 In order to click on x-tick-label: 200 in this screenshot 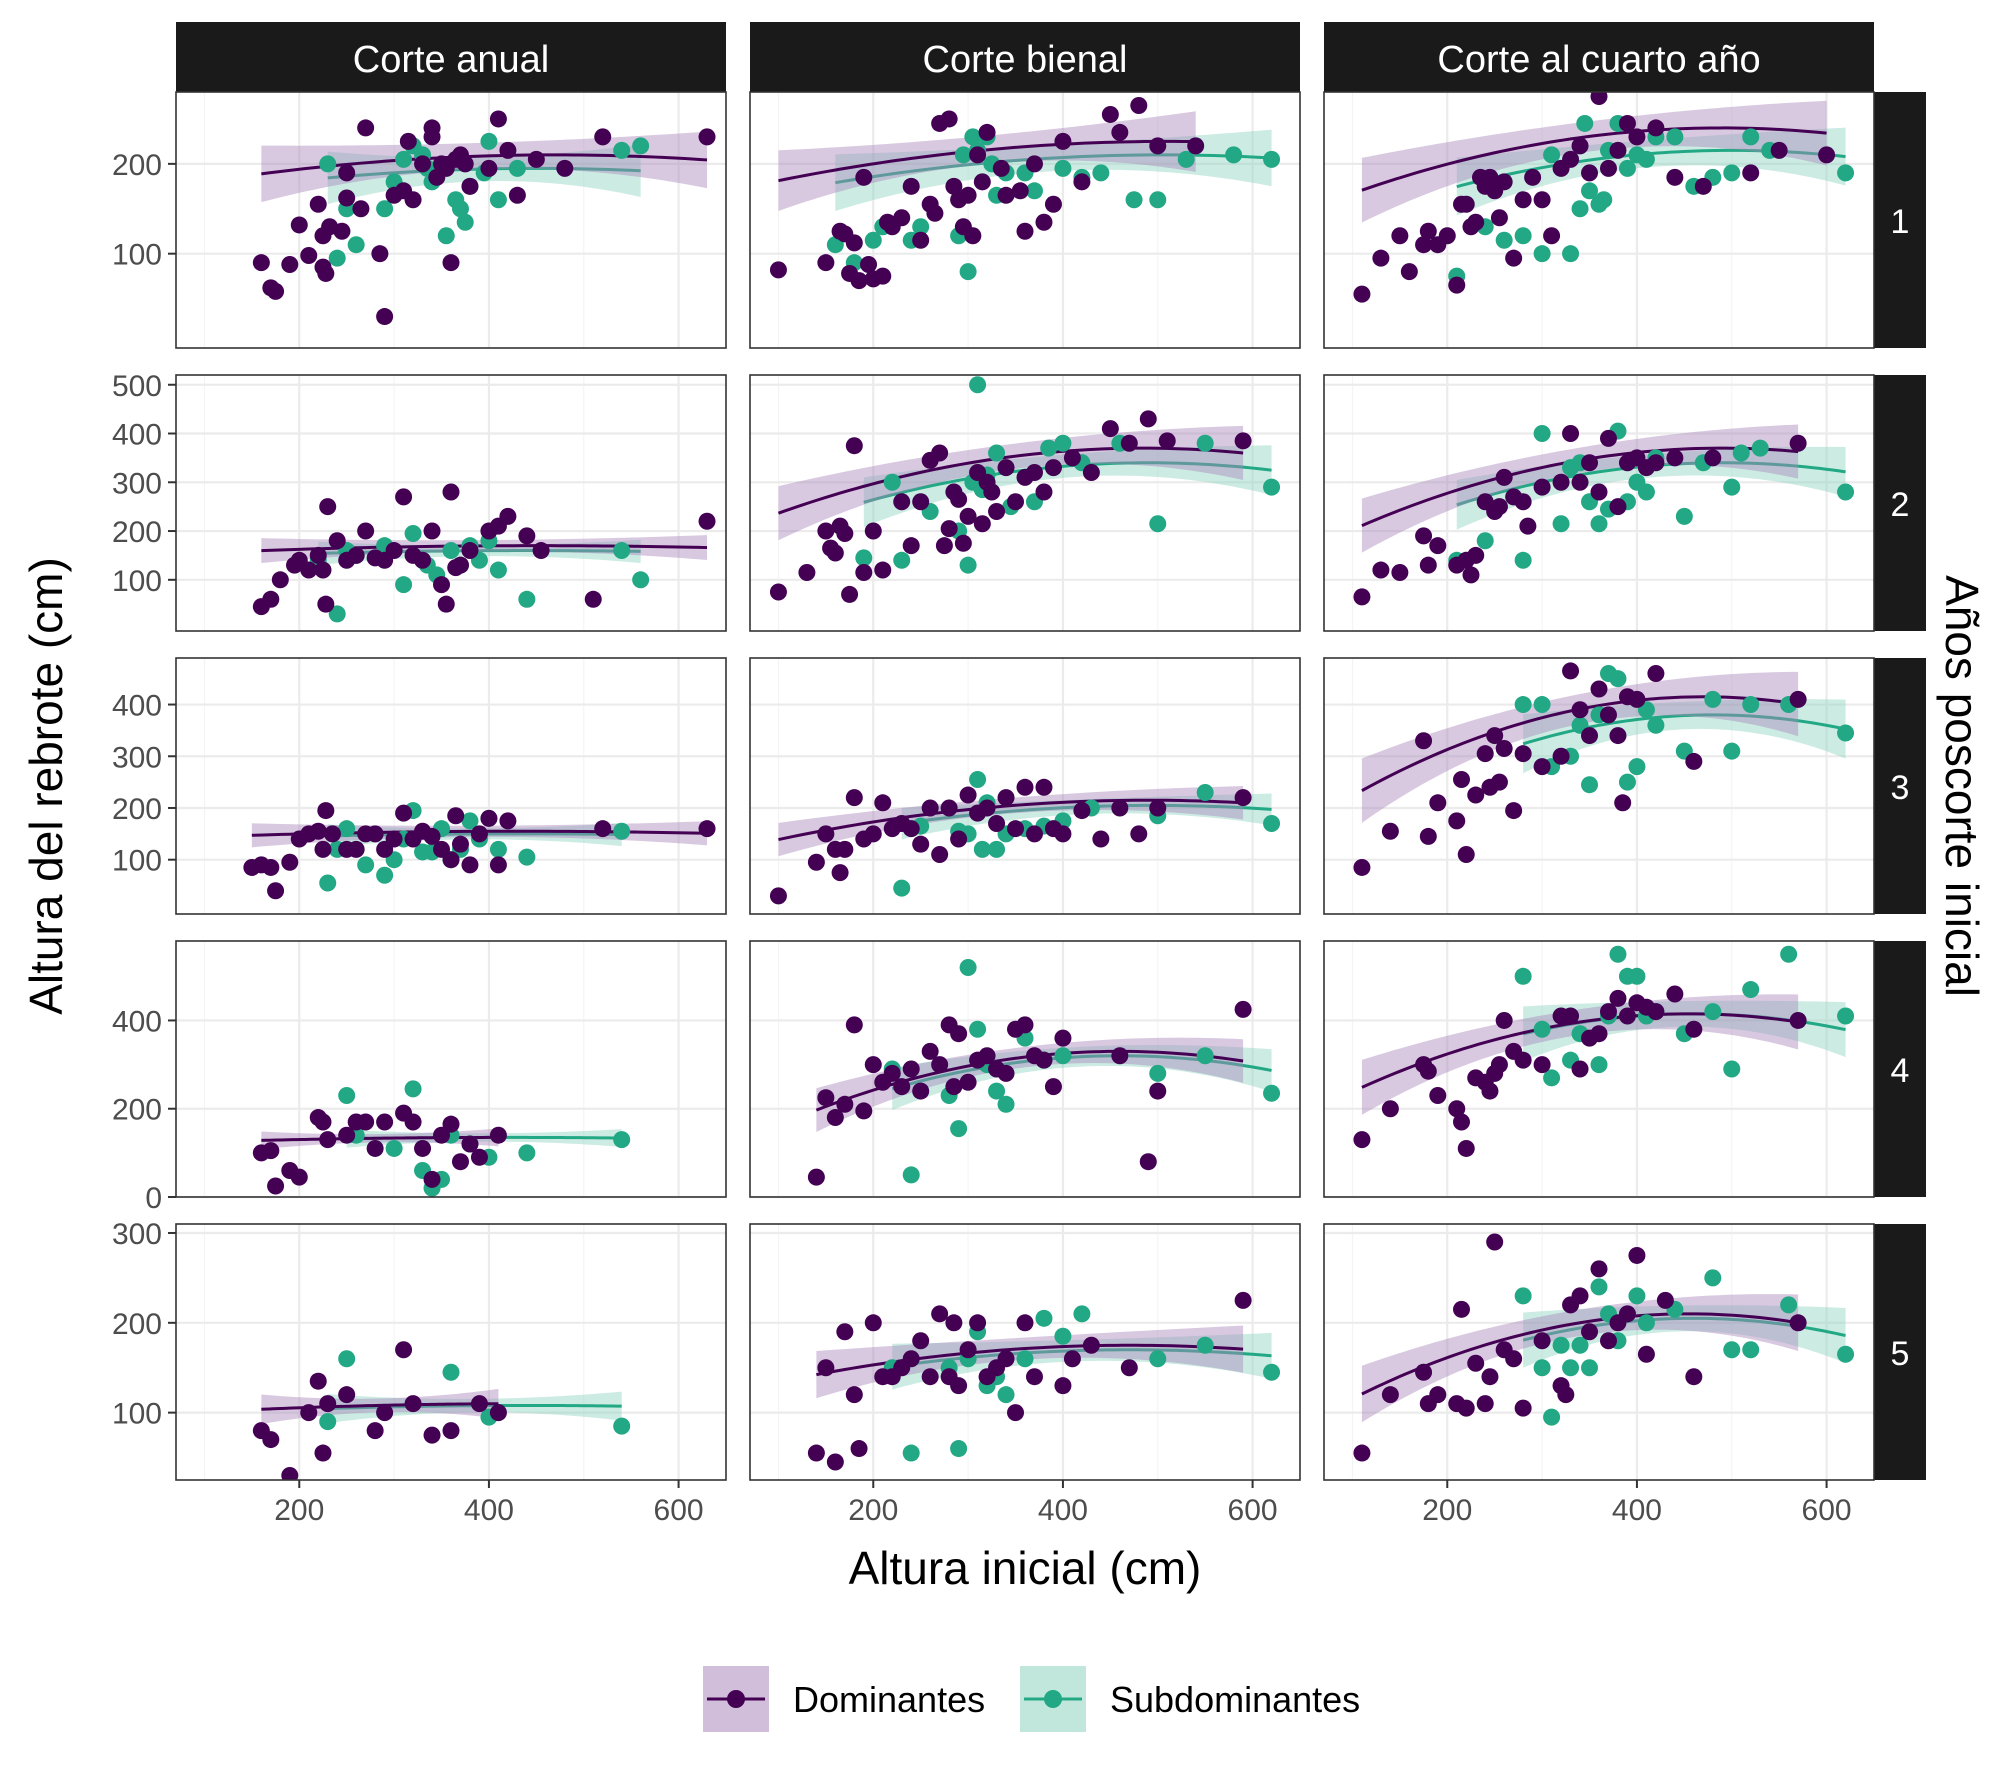, I will do `click(299, 1510)`.